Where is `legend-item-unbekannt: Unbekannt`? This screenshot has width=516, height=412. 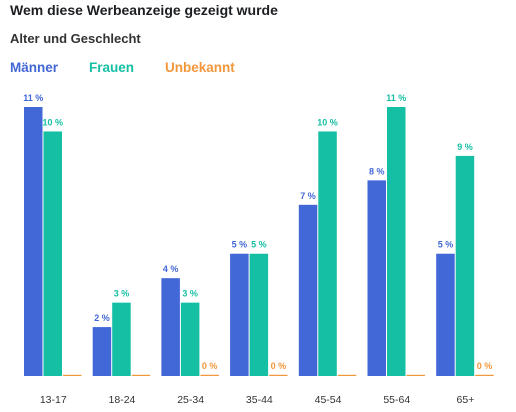
legend-item-unbekannt: Unbekannt is located at coordinates (200, 67).